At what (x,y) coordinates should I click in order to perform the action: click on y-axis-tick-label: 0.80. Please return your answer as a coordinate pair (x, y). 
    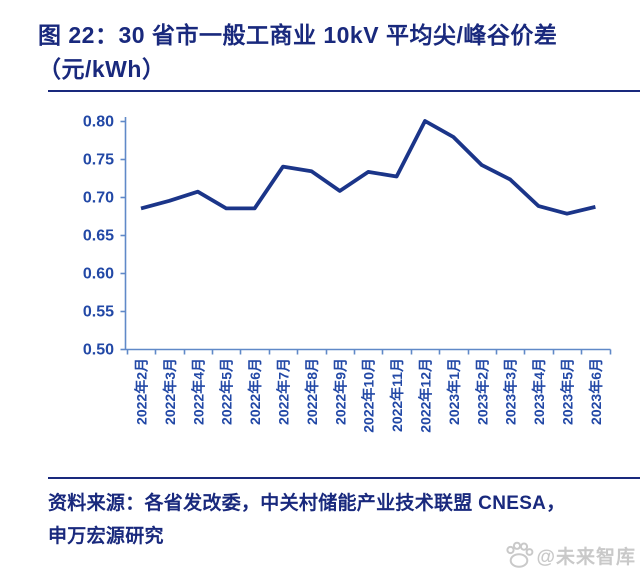
    Looking at the image, I should click on (98, 122).